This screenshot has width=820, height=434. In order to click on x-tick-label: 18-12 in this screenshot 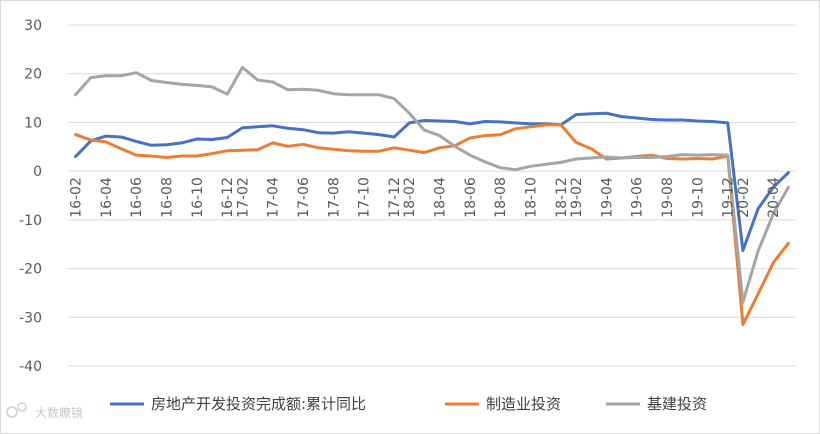, I will do `click(562, 197)`.